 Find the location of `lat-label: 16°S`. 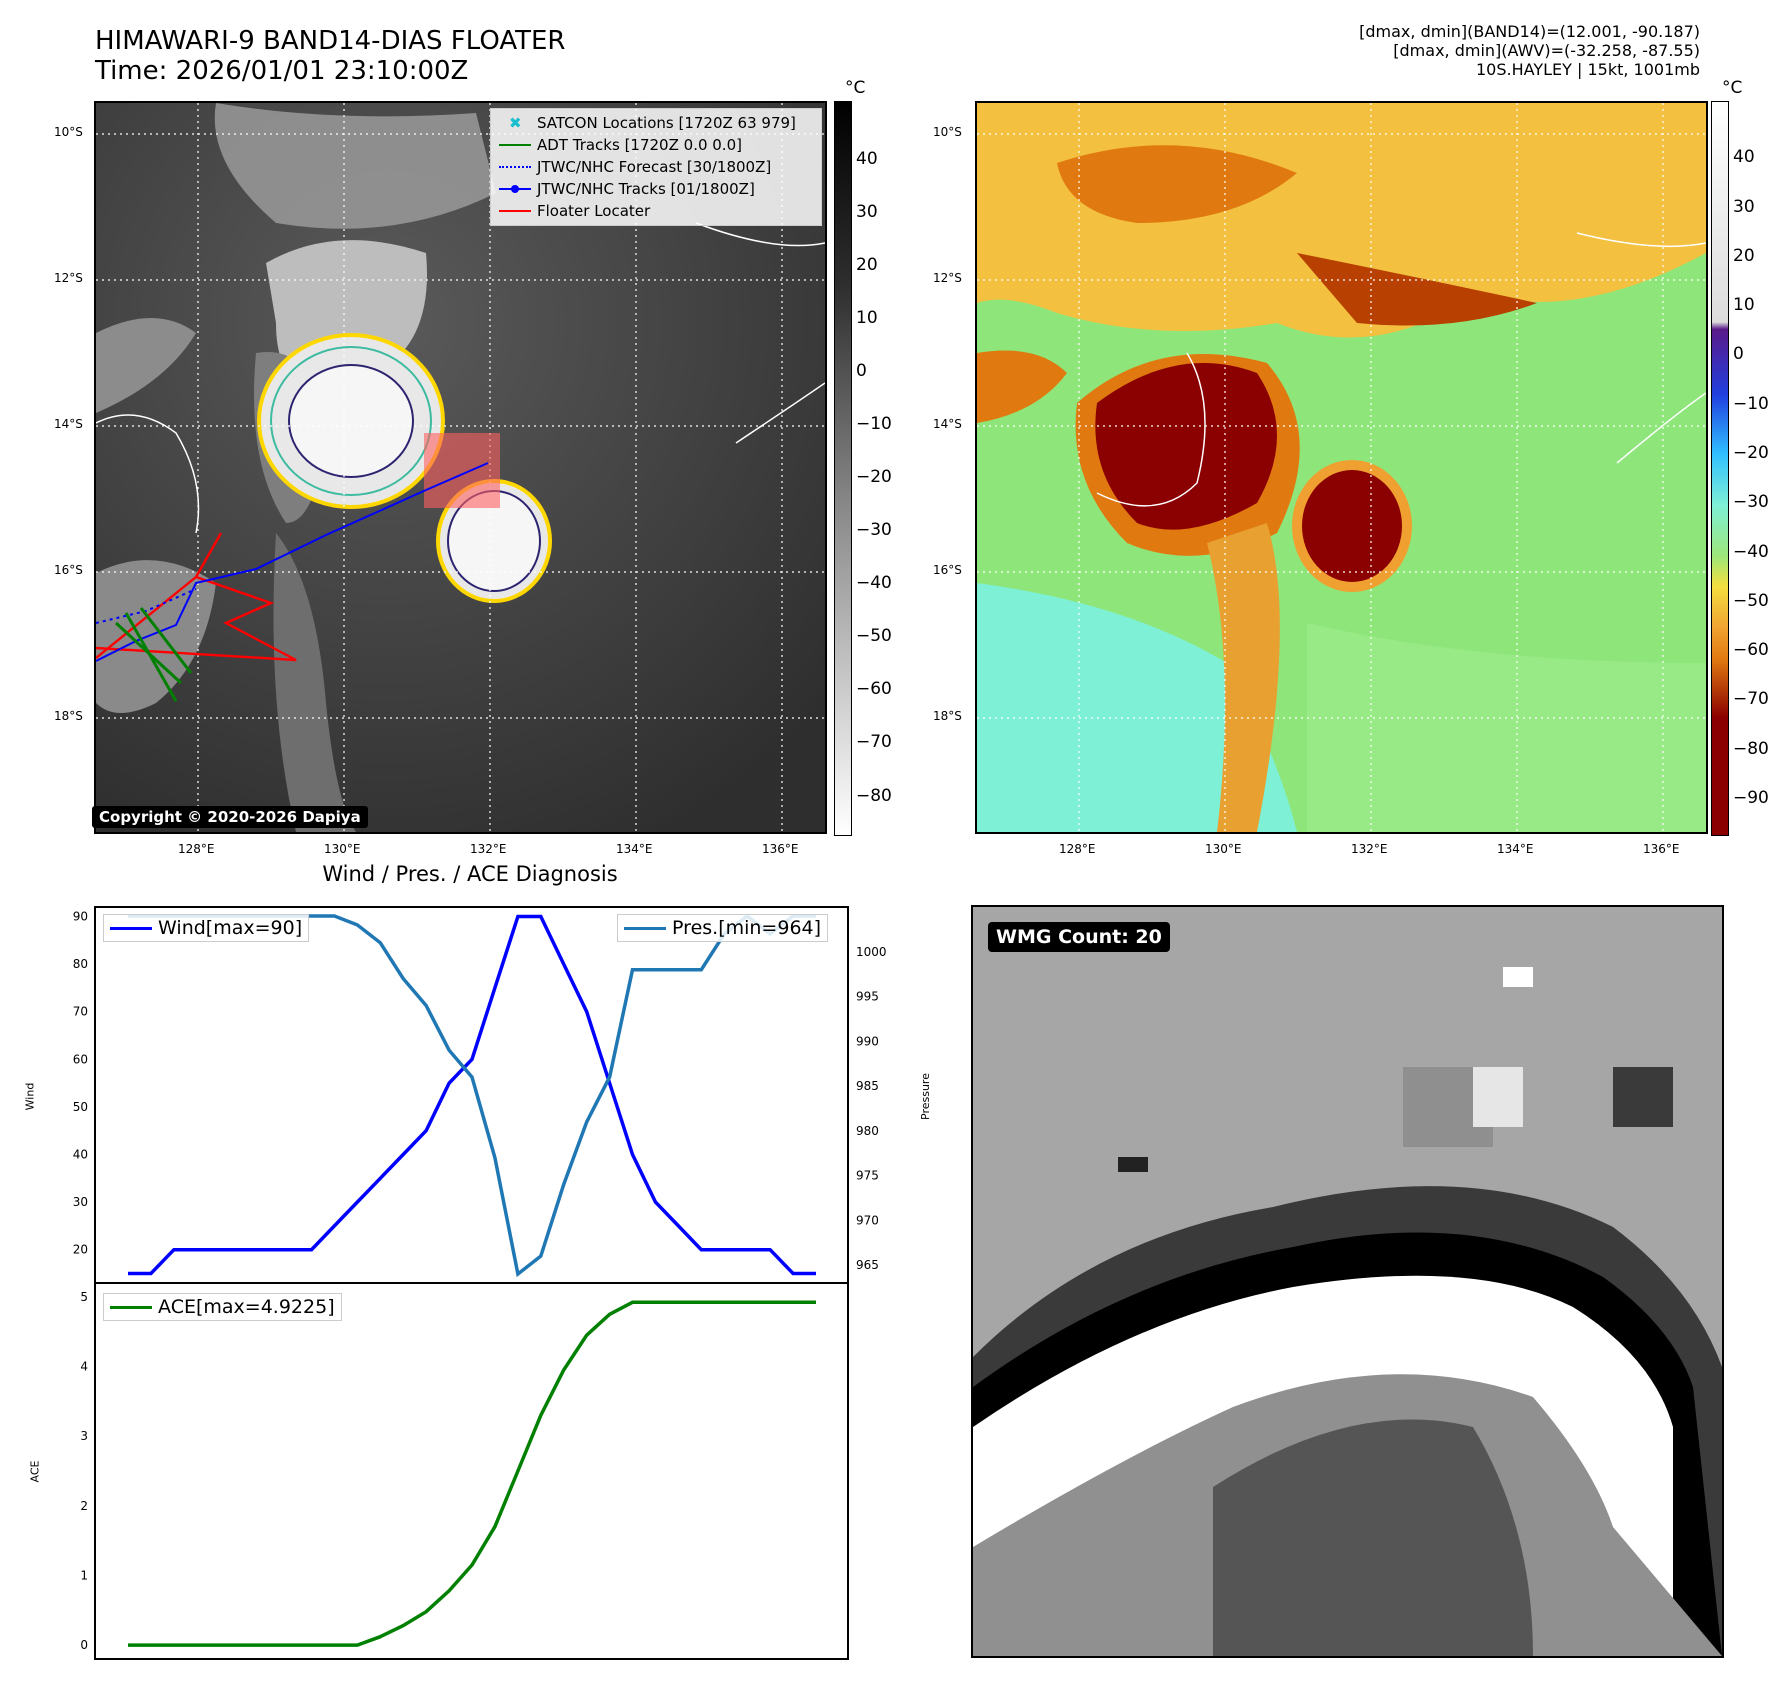

lat-label: 16°S is located at coordinates (947, 570).